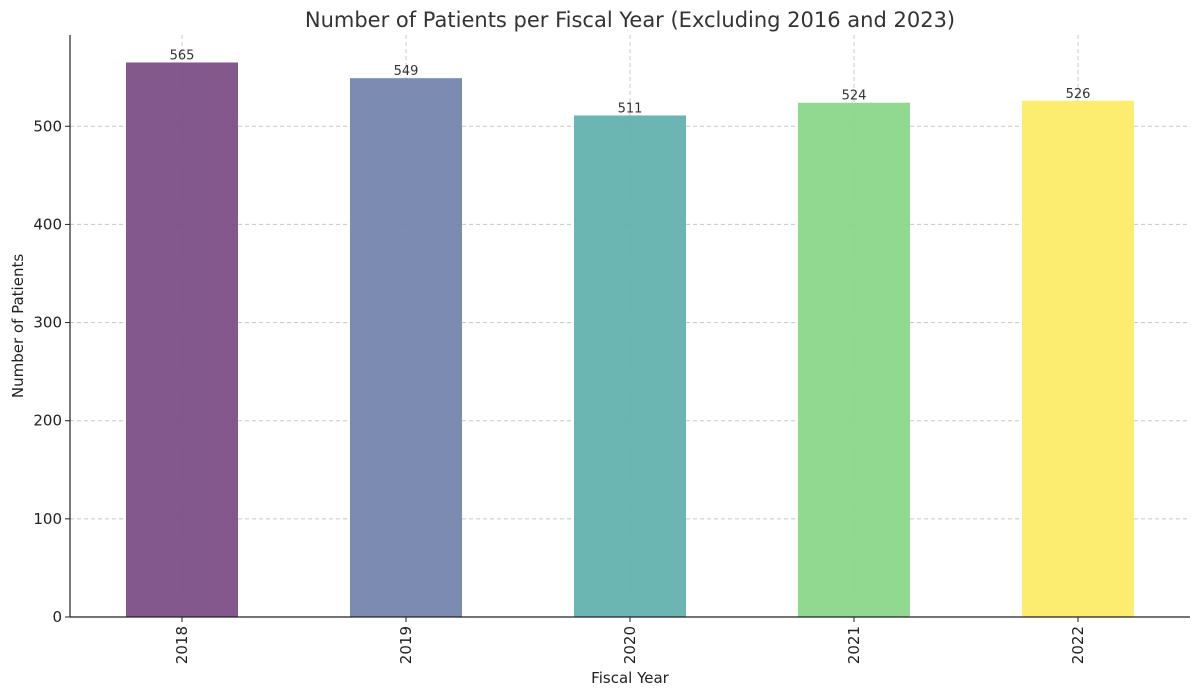 This screenshot has width=1200, height=697. I want to click on bar-2020, so click(630, 366).